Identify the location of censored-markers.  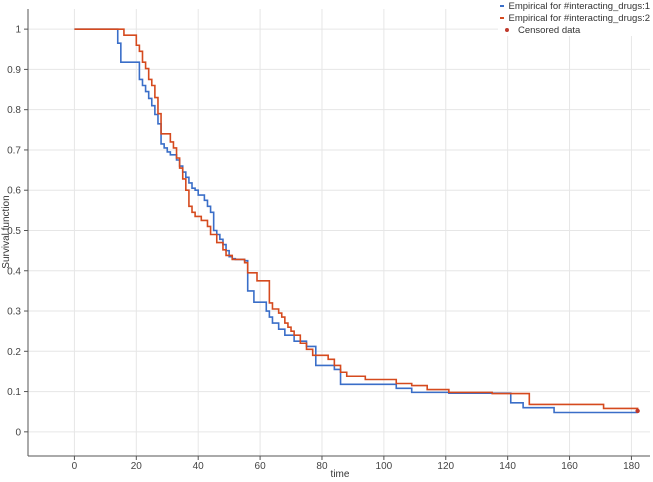
(637, 411).